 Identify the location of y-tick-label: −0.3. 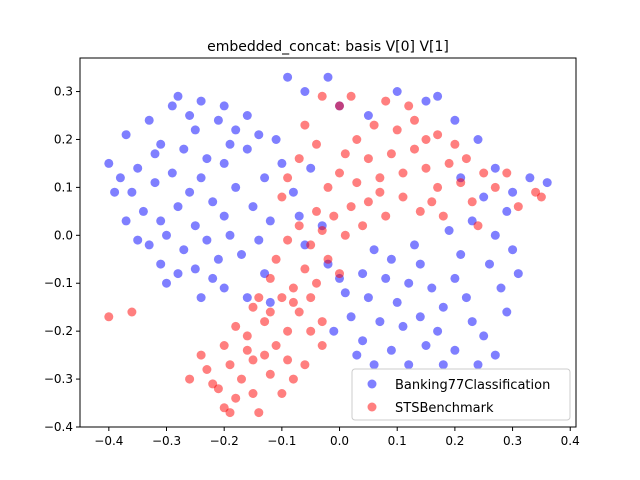
(58, 379).